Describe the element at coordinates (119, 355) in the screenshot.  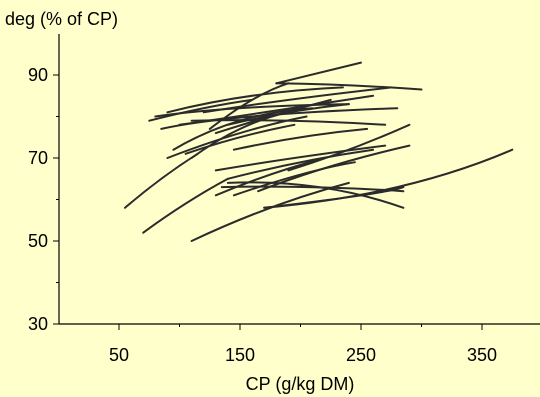
I see `x-tick-label: 50` at that location.